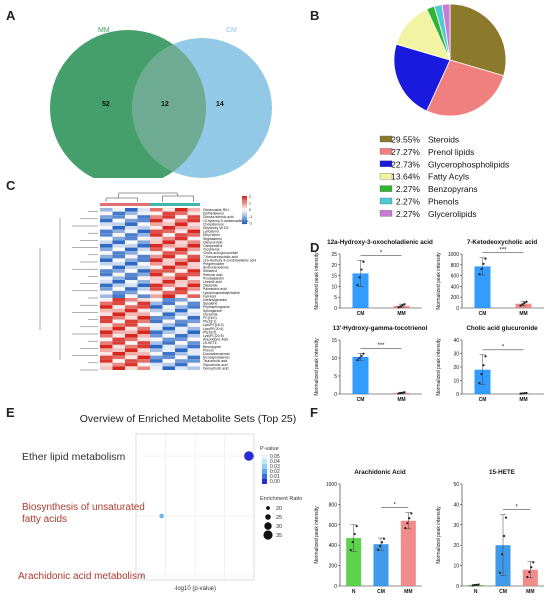 This screenshot has width=550, height=607. What do you see at coordinates (275, 462) in the screenshot?
I see `pvalue-legend-tick: 0.04` at bounding box center [275, 462].